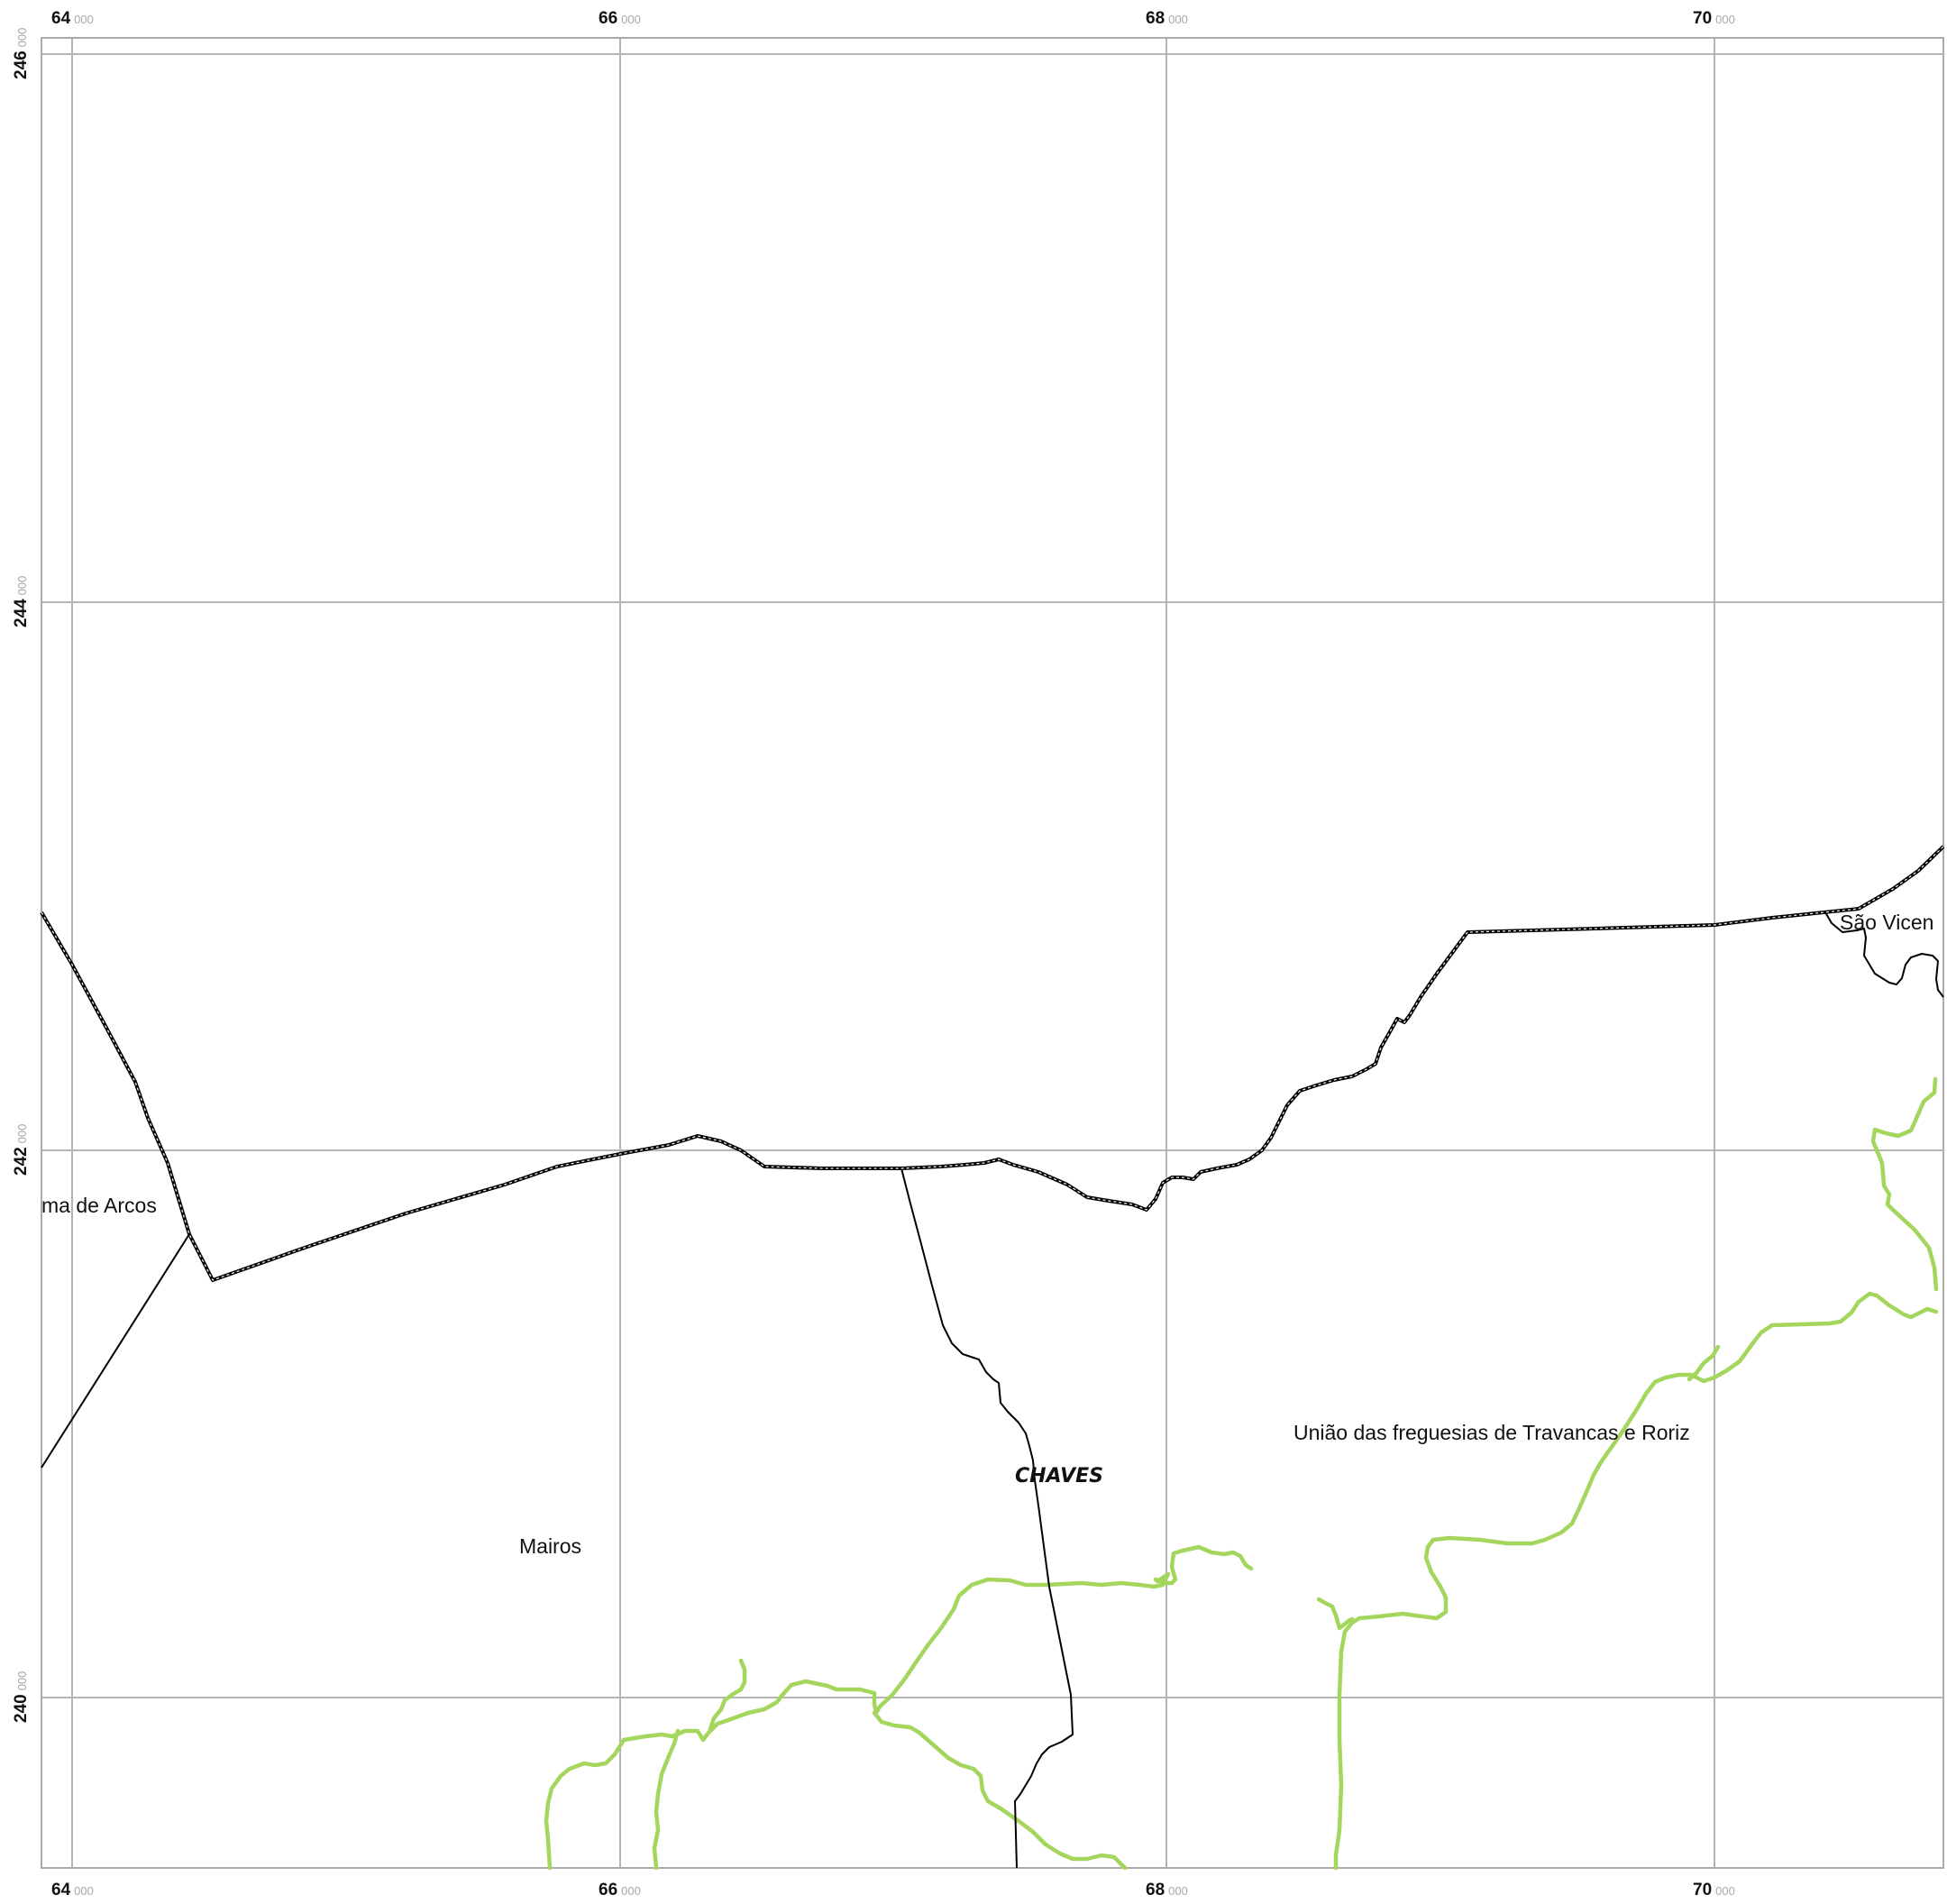 Image resolution: width=1947 pixels, height=1904 pixels. Describe the element at coordinates (99, 1205) in the screenshot. I see `label-parish-arcos: ma de Arcos` at that location.